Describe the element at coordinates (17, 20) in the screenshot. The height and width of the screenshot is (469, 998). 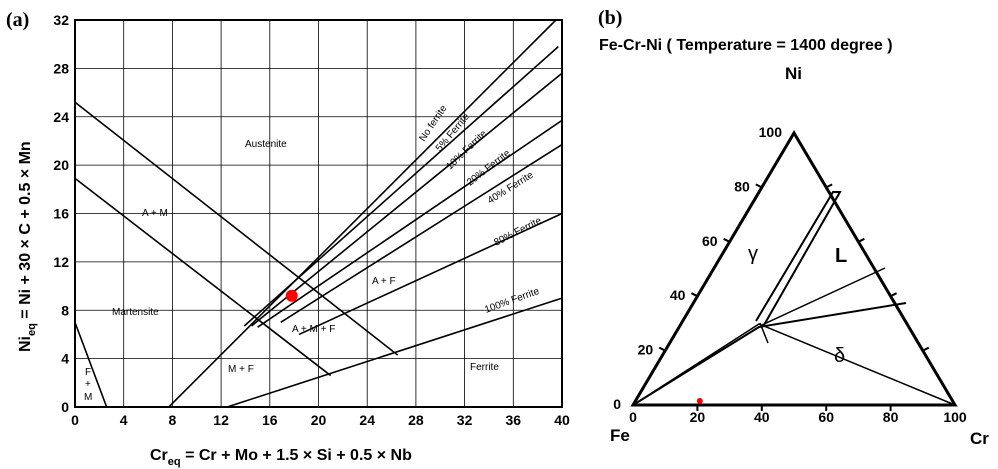
I see `panel-a-label: (a)` at that location.